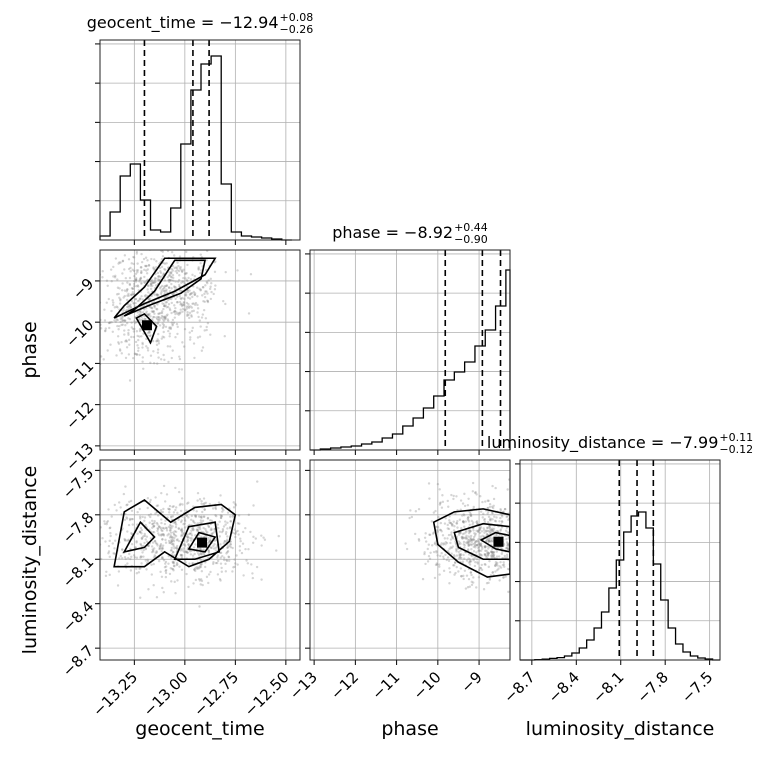 This screenshot has width=760, height=760. What do you see at coordinates (200, 140) in the screenshot?
I see `panel-frame` at bounding box center [200, 140].